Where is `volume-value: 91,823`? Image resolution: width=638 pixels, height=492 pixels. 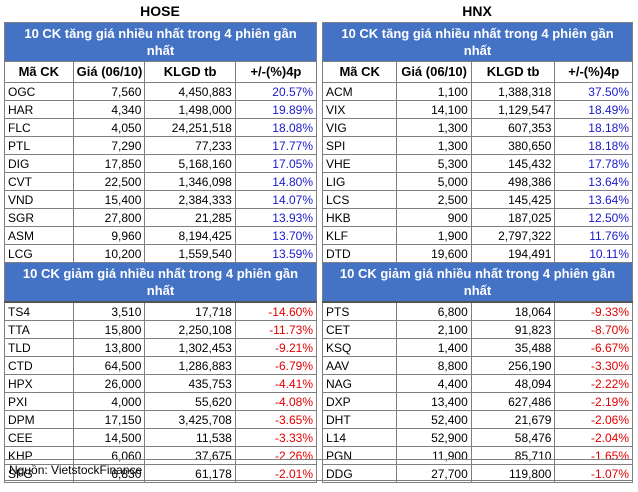 volume-value: 91,823 is located at coordinates (513, 329).